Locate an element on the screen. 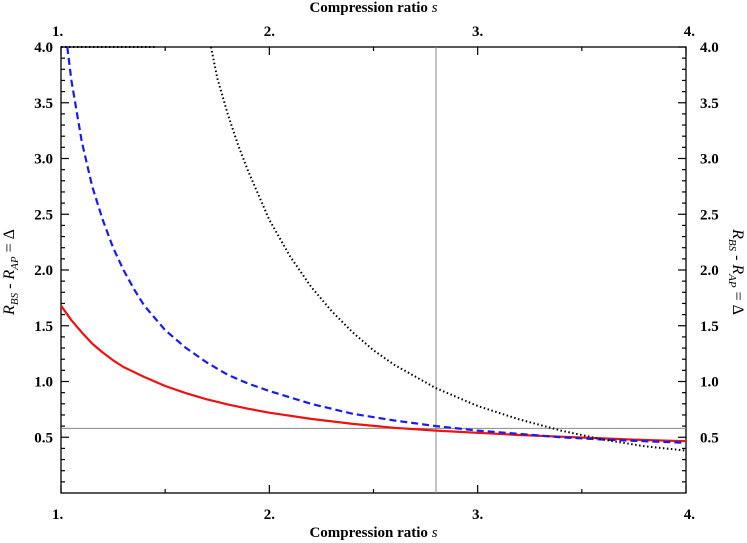 Image resolution: width=747 pixels, height=543 pixels. x-tick-label-top: 1. is located at coordinates (58, 32).